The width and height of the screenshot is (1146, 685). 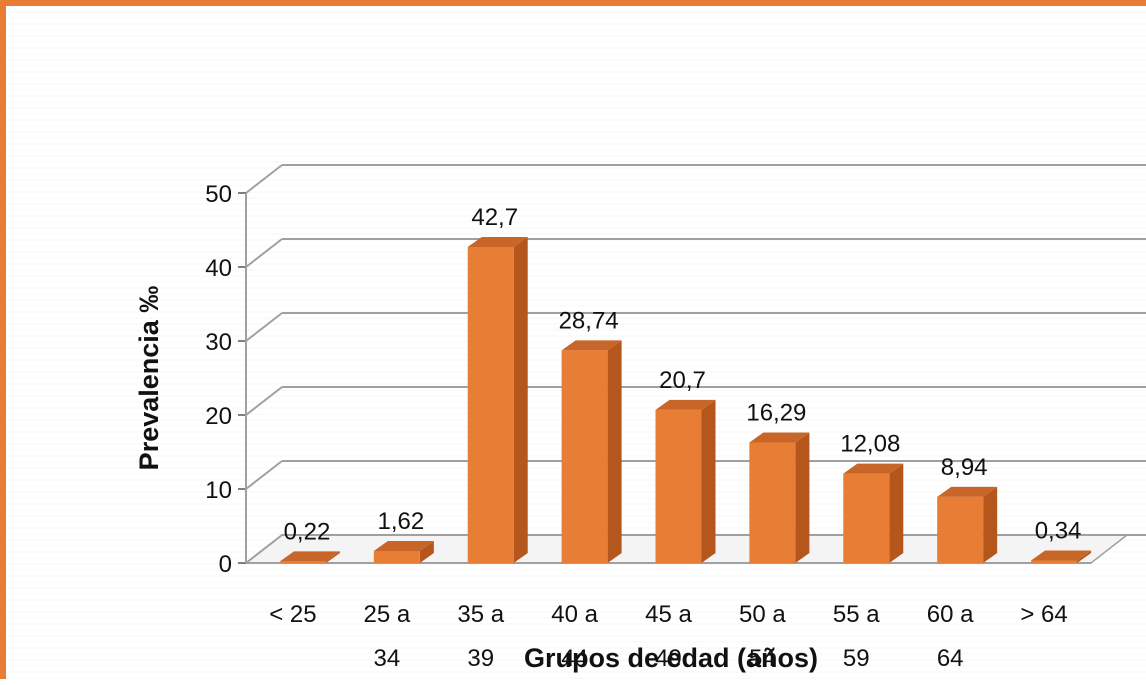 I want to click on x-axis-title: Grupos de edad (años), so click(x=671, y=658).